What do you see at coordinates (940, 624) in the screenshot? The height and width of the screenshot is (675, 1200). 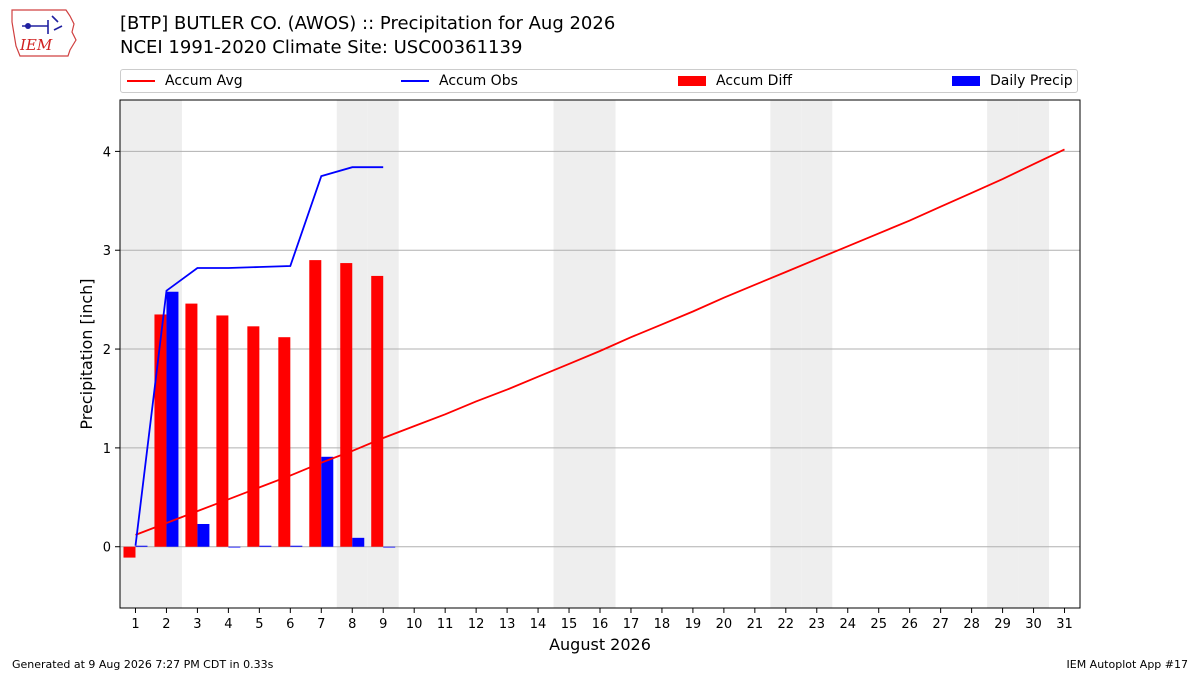 I see `x-tick-label: 27` at bounding box center [940, 624].